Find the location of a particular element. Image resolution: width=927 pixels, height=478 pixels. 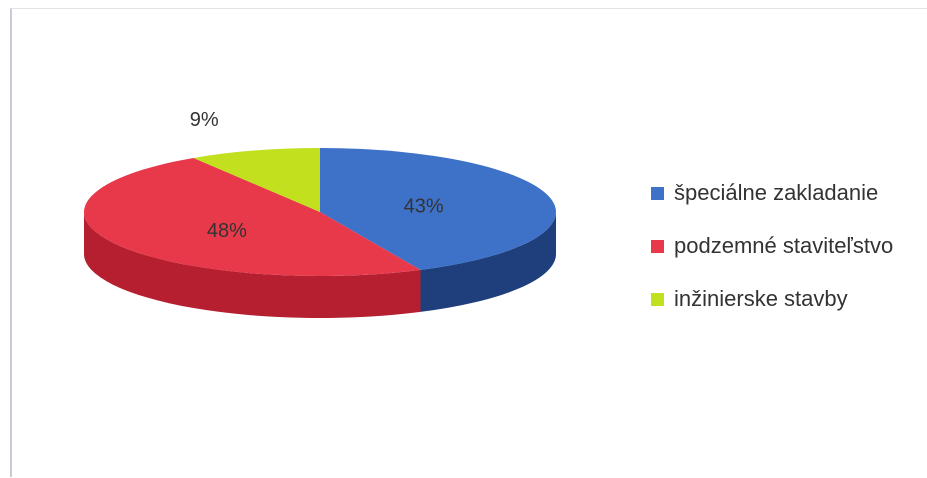

pie-tops is located at coordinates (319, 212).